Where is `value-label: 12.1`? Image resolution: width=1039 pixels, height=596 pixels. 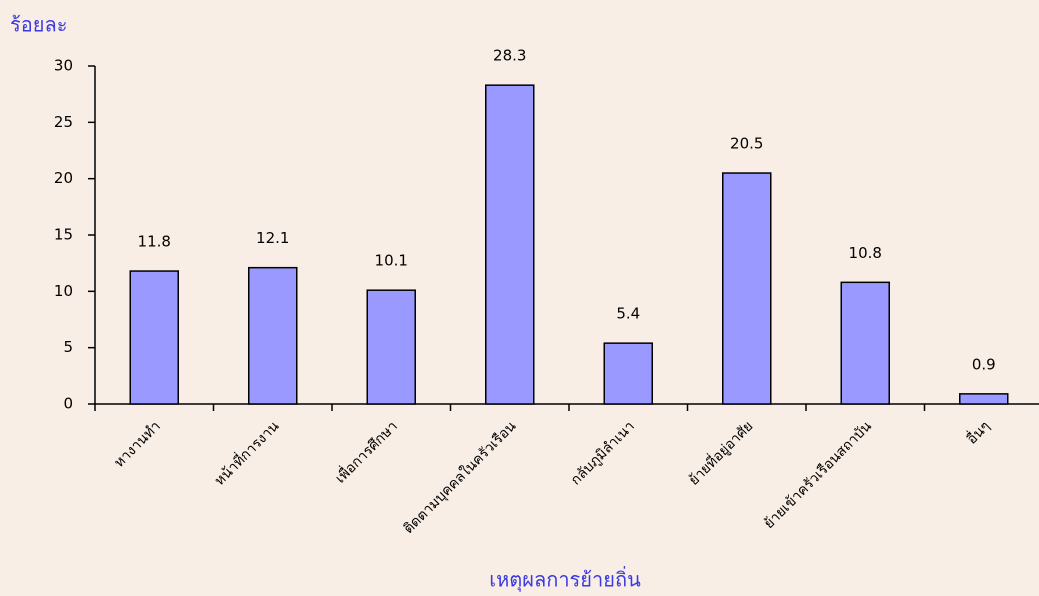
value-label: 12.1 is located at coordinates (272, 238).